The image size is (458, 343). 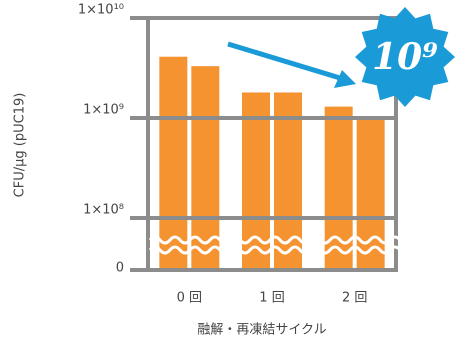 I want to click on starburst, so click(x=405, y=57).